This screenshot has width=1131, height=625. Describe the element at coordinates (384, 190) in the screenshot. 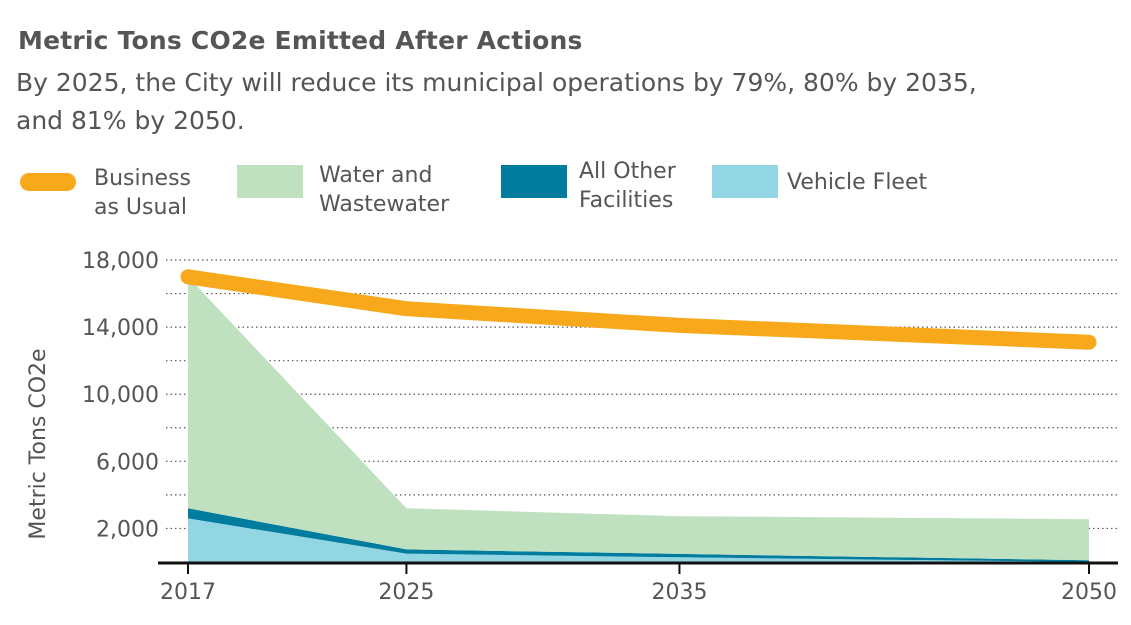

I see `legend-label-water-wastewater: Water and Wastewater` at that location.